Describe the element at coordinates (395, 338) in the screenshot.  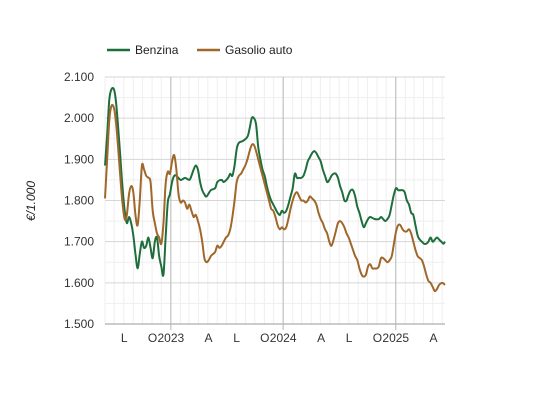
I see `x-tick-label: 2025` at that location.